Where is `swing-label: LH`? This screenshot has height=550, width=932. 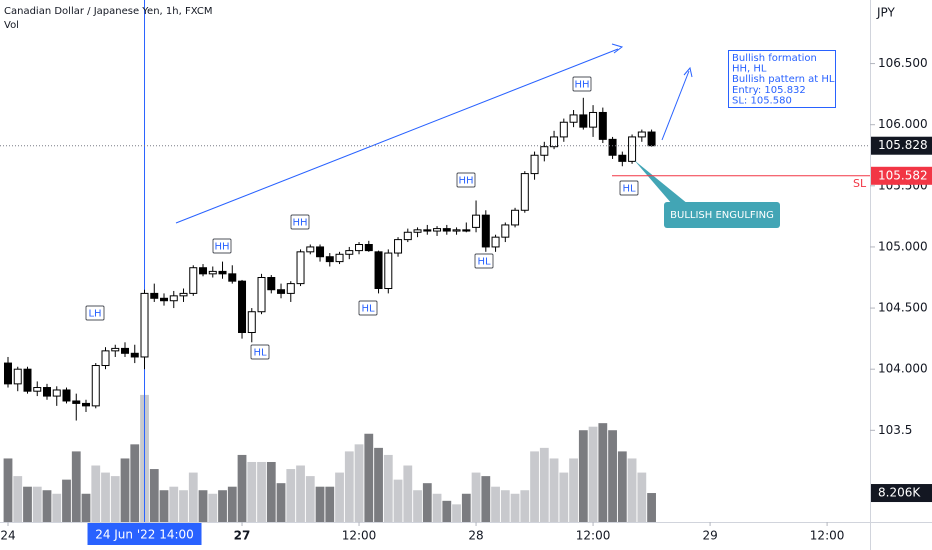 swing-label: LH is located at coordinates (94, 314).